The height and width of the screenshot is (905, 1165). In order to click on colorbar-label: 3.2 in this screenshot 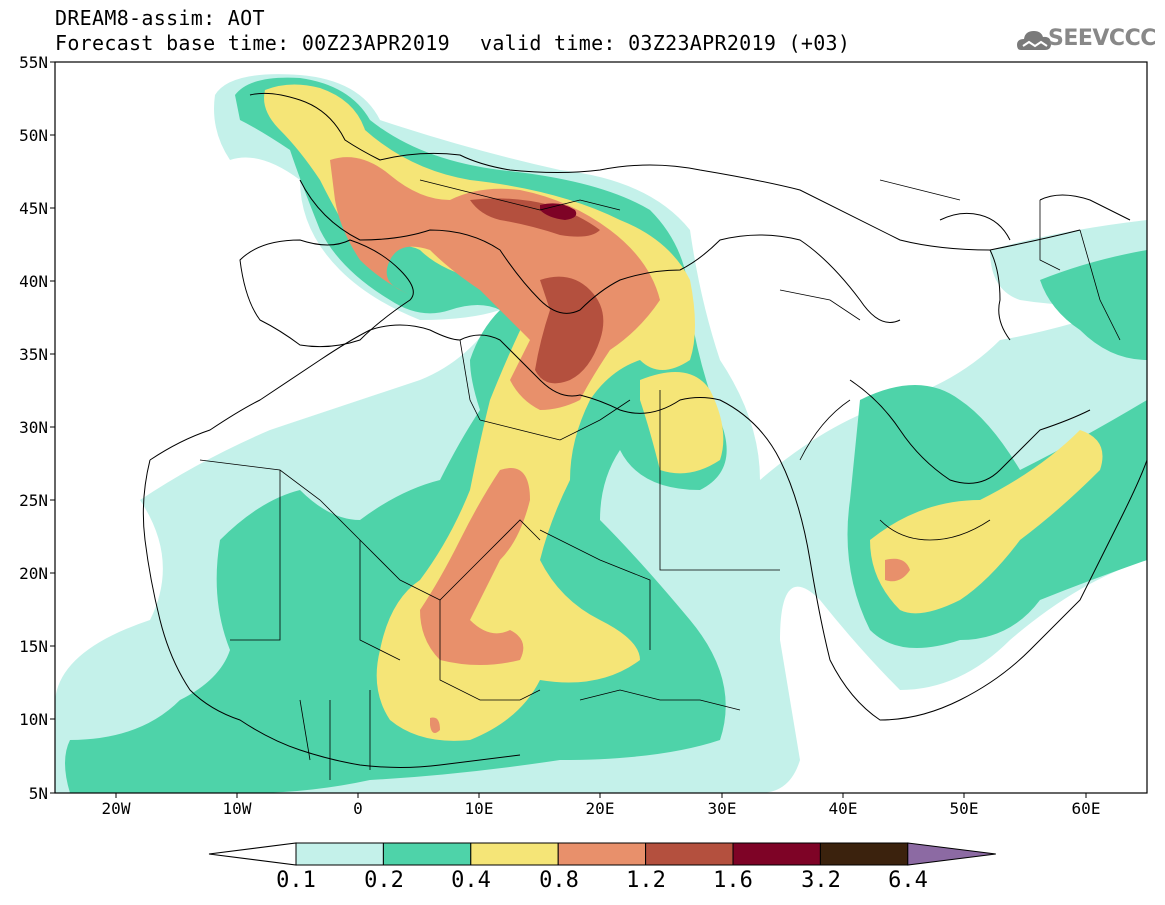, I will do `click(821, 880)`.